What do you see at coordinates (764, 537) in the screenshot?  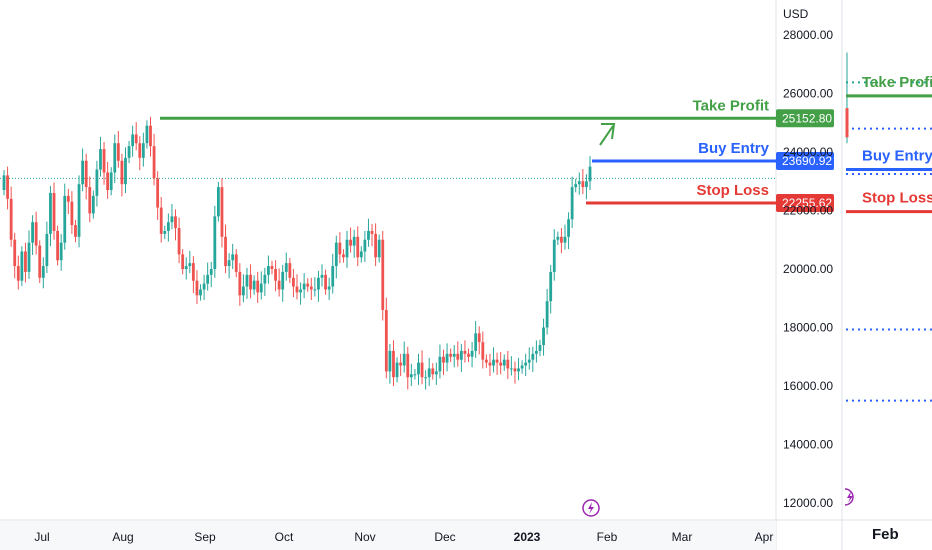 I see `x-tick-label: Apr` at bounding box center [764, 537].